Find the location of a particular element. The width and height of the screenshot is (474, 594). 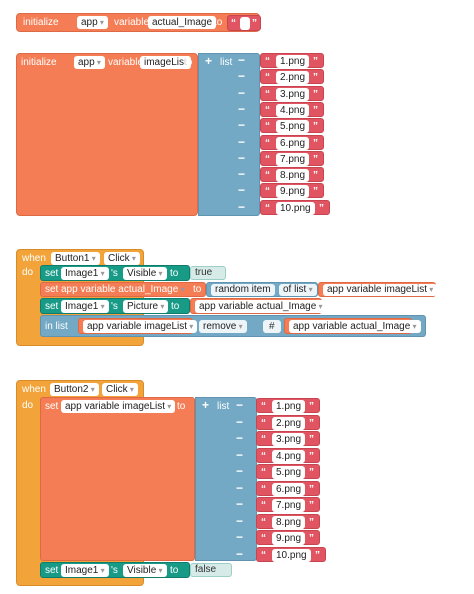

get-actual-image-block: app variable actual_Image is located at coordinates (352, 326).